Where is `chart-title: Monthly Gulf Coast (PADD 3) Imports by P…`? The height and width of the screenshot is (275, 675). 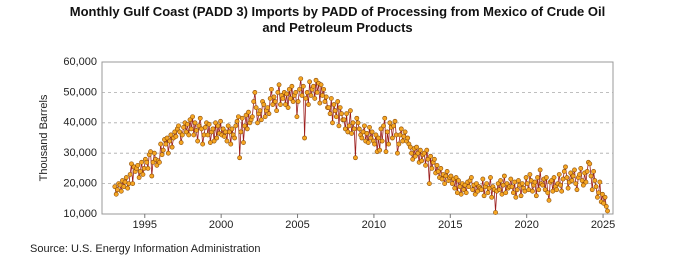
chart-title: Monthly Gulf Coast (PADD 3) Imports by P… is located at coordinates (337, 19).